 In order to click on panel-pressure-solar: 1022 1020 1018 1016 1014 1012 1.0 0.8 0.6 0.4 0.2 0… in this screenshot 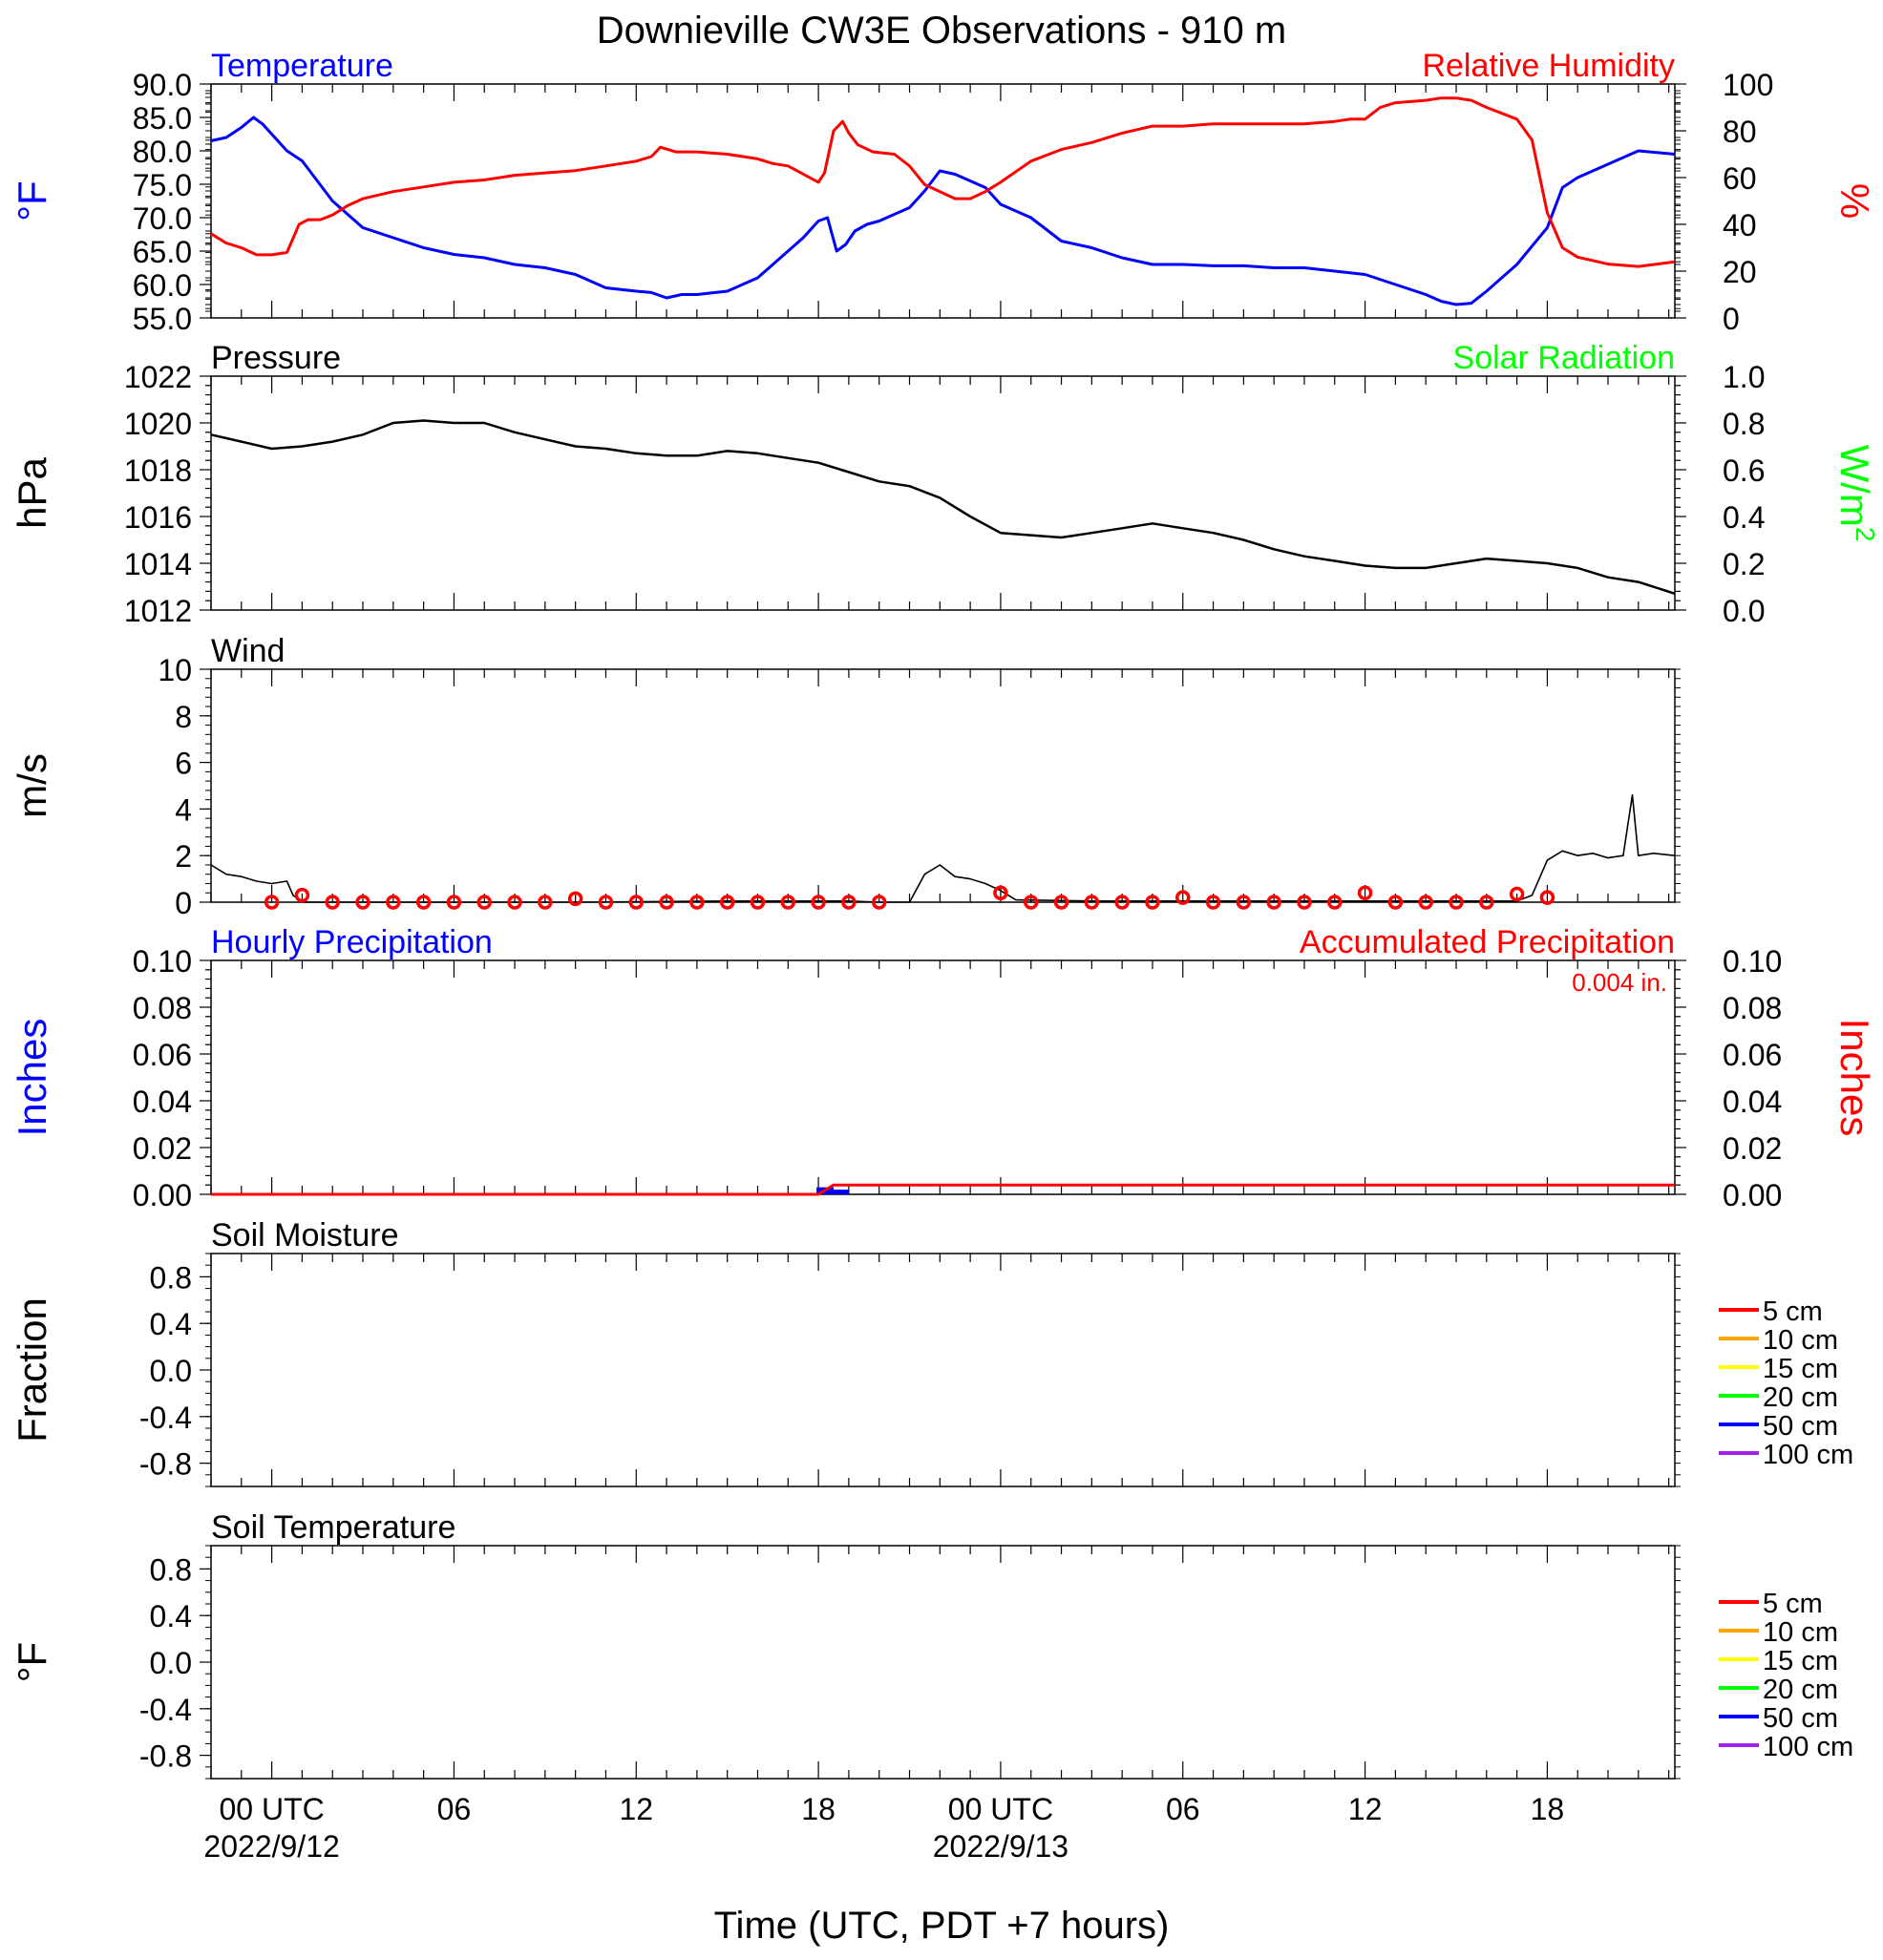, I will do `click(945, 484)`.